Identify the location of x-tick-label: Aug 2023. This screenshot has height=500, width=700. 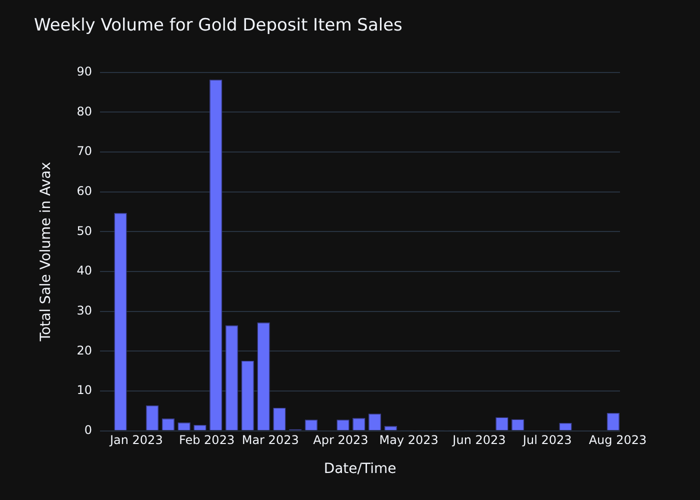
(617, 440).